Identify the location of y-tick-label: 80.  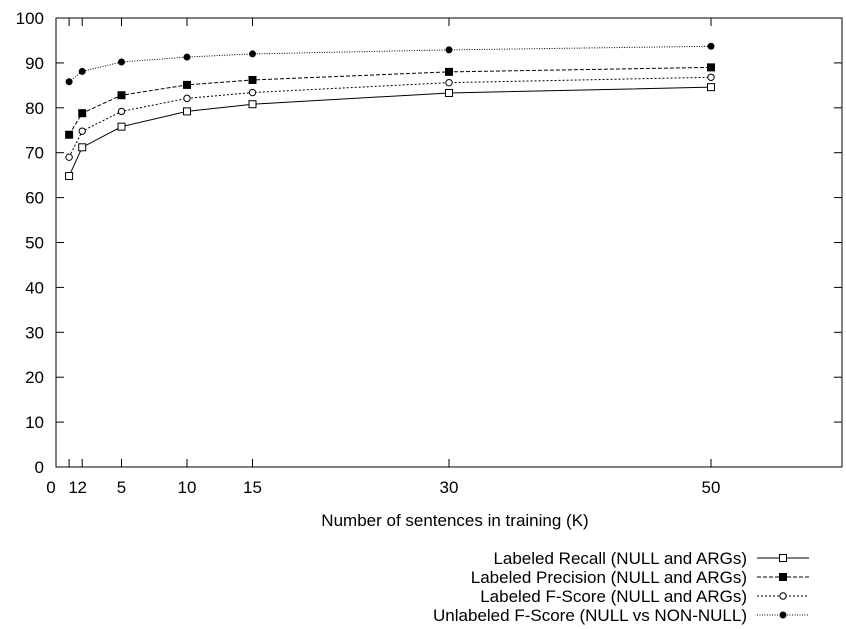
(34, 108).